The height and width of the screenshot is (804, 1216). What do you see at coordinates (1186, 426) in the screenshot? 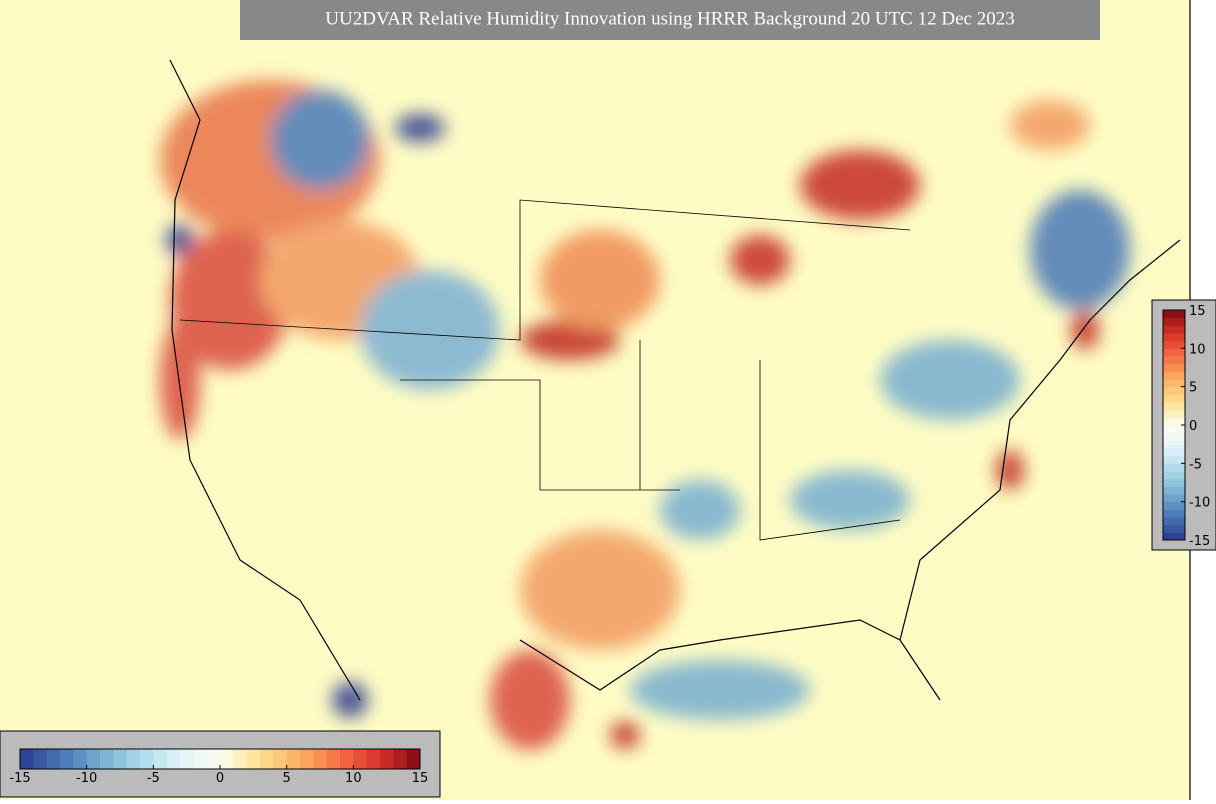
I see `colorbar-vertical: -15 -10 -5 0 5 10 15` at bounding box center [1186, 426].